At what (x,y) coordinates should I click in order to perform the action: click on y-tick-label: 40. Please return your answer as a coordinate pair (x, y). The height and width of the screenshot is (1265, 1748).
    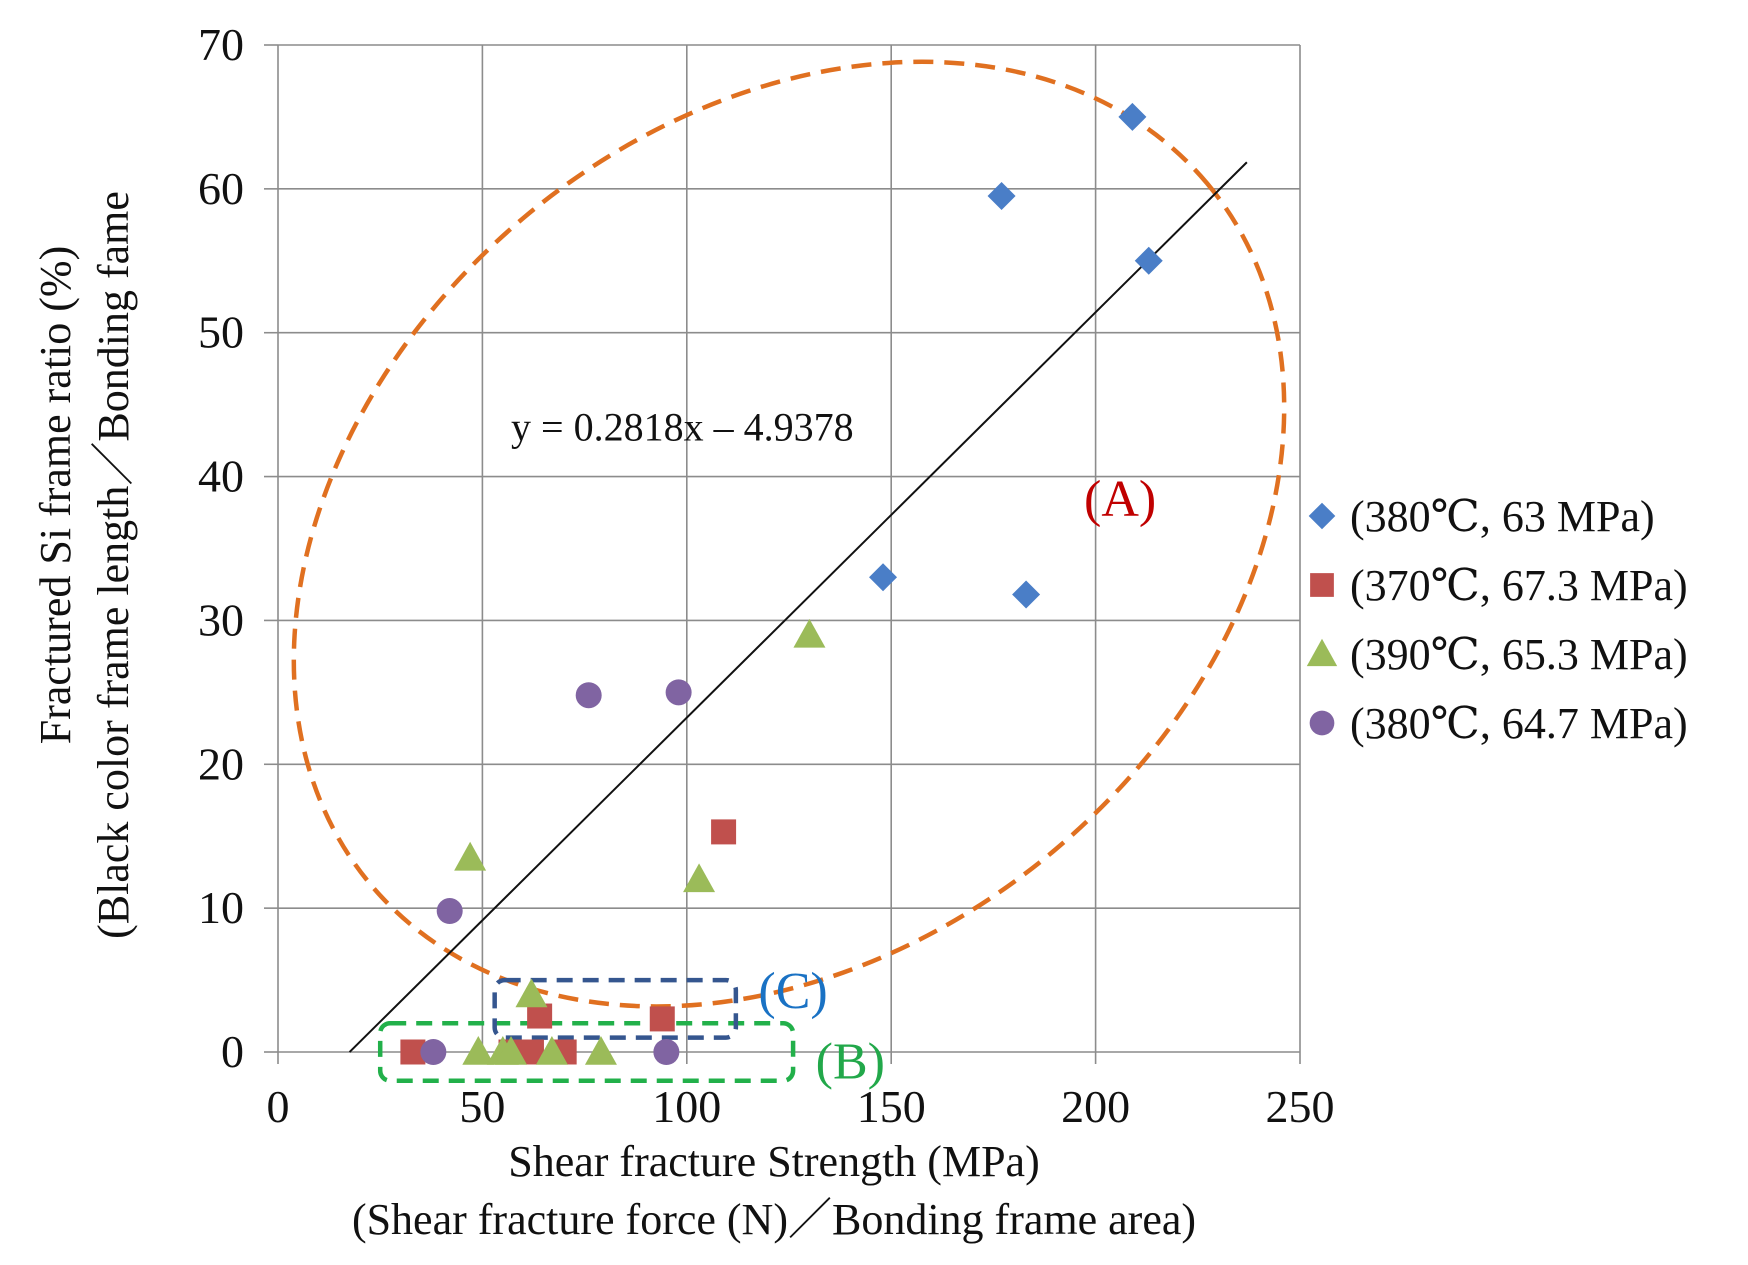
    Looking at the image, I should click on (221, 476).